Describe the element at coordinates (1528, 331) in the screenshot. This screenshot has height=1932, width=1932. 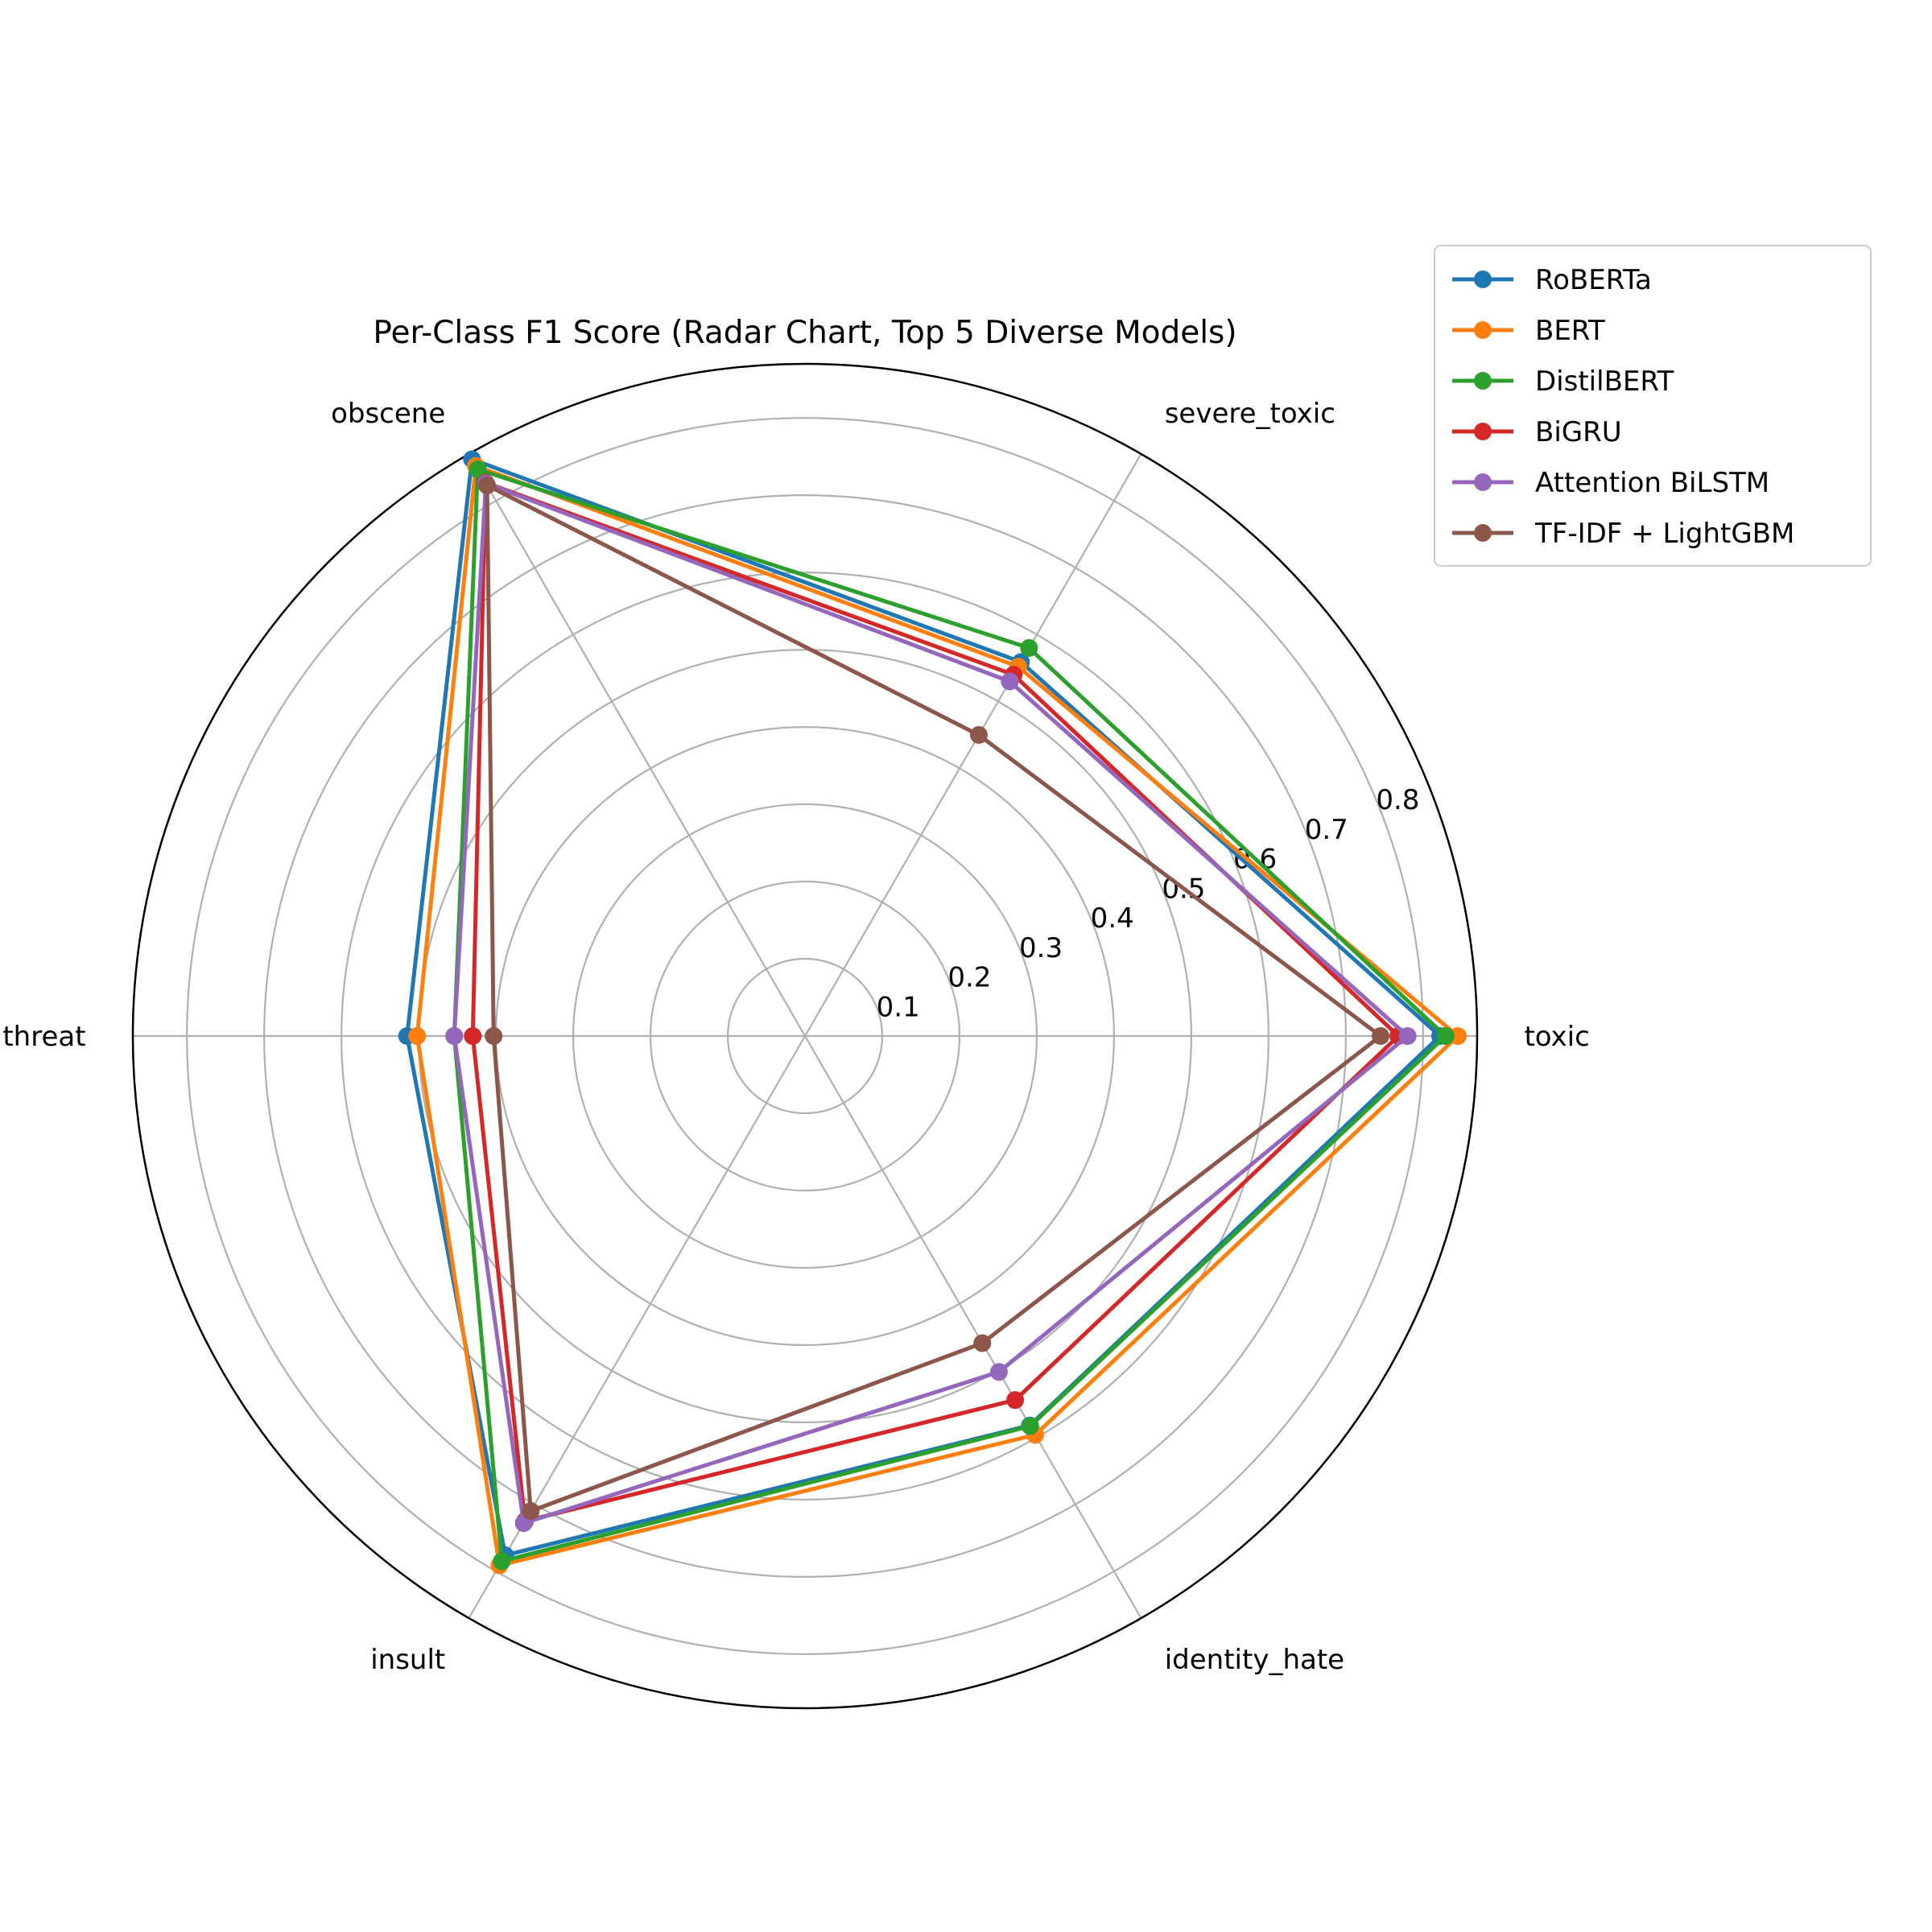
I see `legend-entry: BERT` at that location.